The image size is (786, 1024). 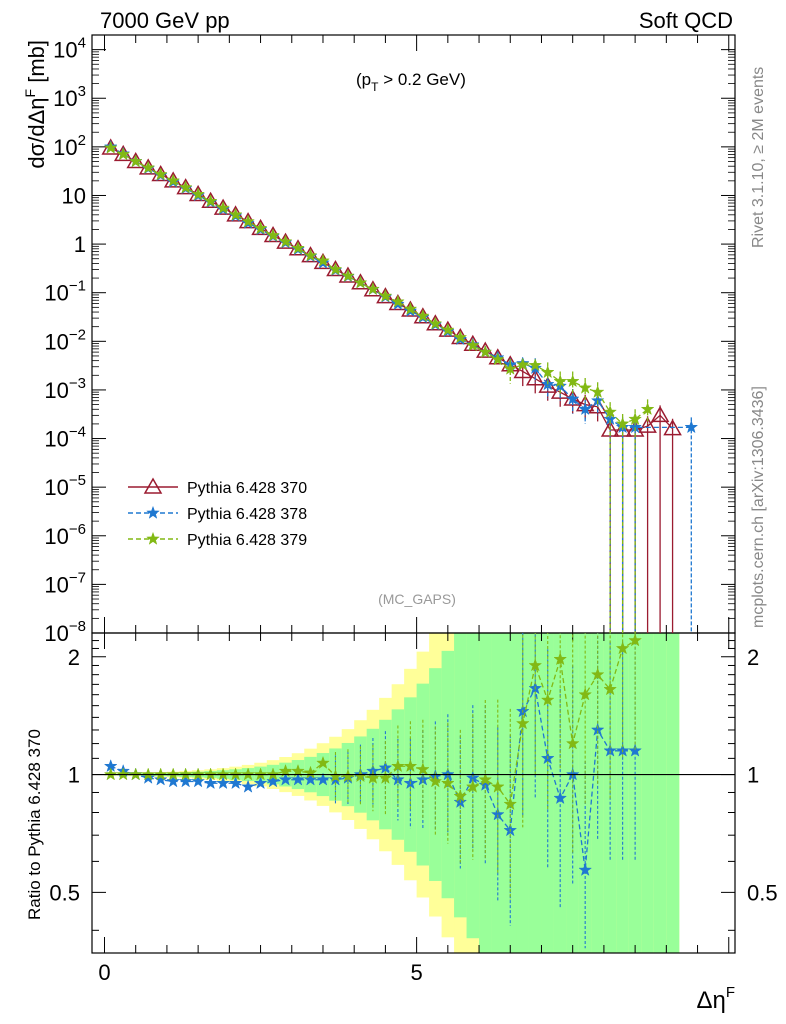 What do you see at coordinates (762, 892) in the screenshot?
I see `ratio-y-tick-label-right: 0.5` at bounding box center [762, 892].